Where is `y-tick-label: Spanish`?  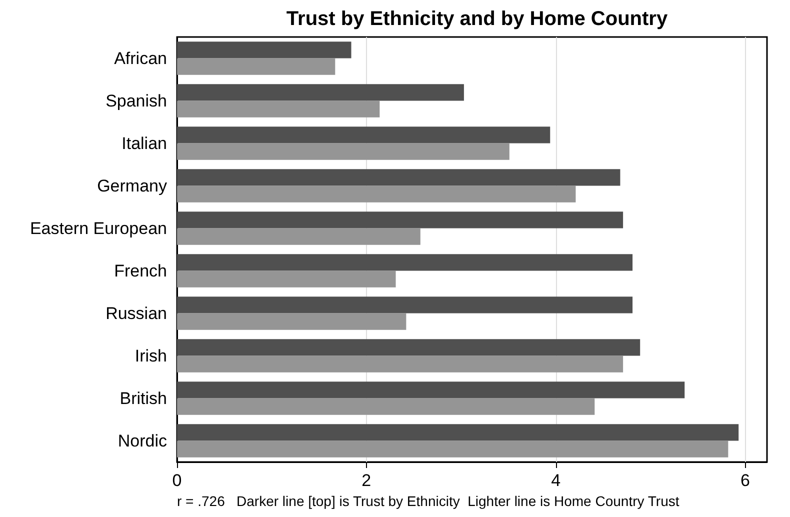
y-tick-label: Spanish is located at coordinates (136, 100).